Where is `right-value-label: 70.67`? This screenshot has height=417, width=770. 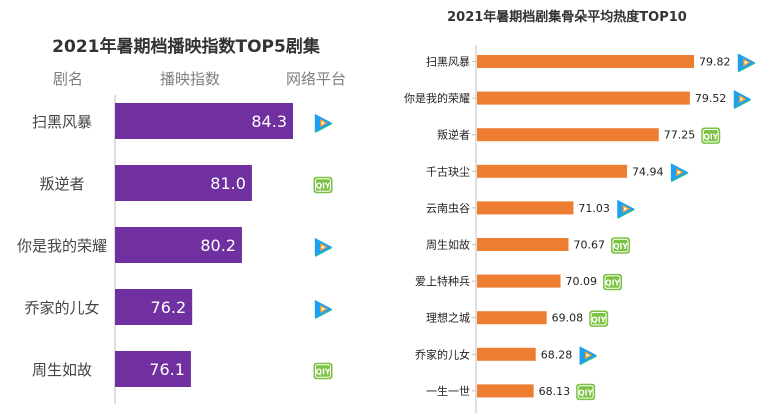 right-value-label: 70.67 is located at coordinates (589, 245).